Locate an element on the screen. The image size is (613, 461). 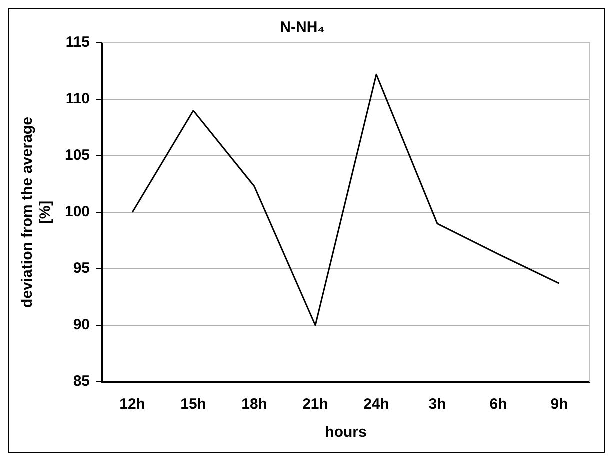
x-tick-label: 6h is located at coordinates (499, 405).